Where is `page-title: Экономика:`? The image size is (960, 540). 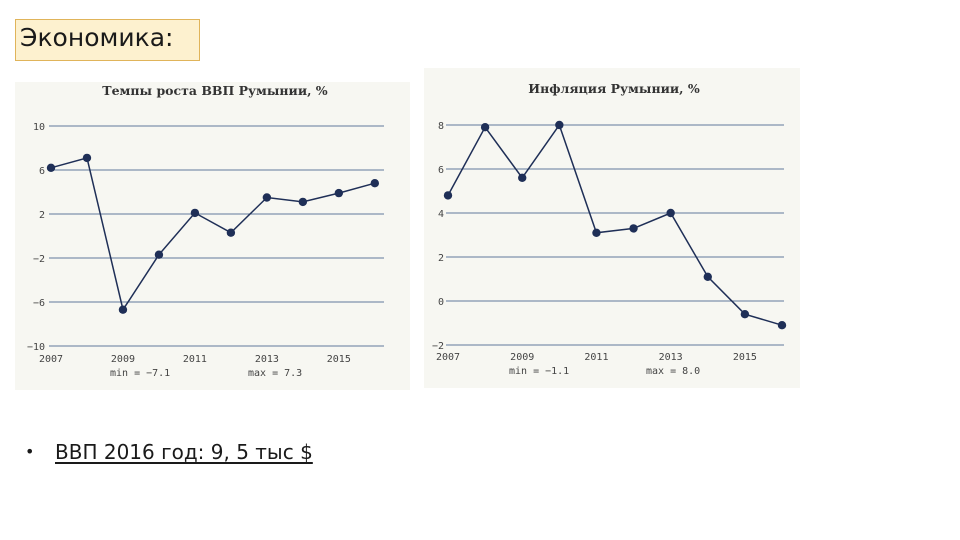 page-title: Экономика: is located at coordinates (107, 40).